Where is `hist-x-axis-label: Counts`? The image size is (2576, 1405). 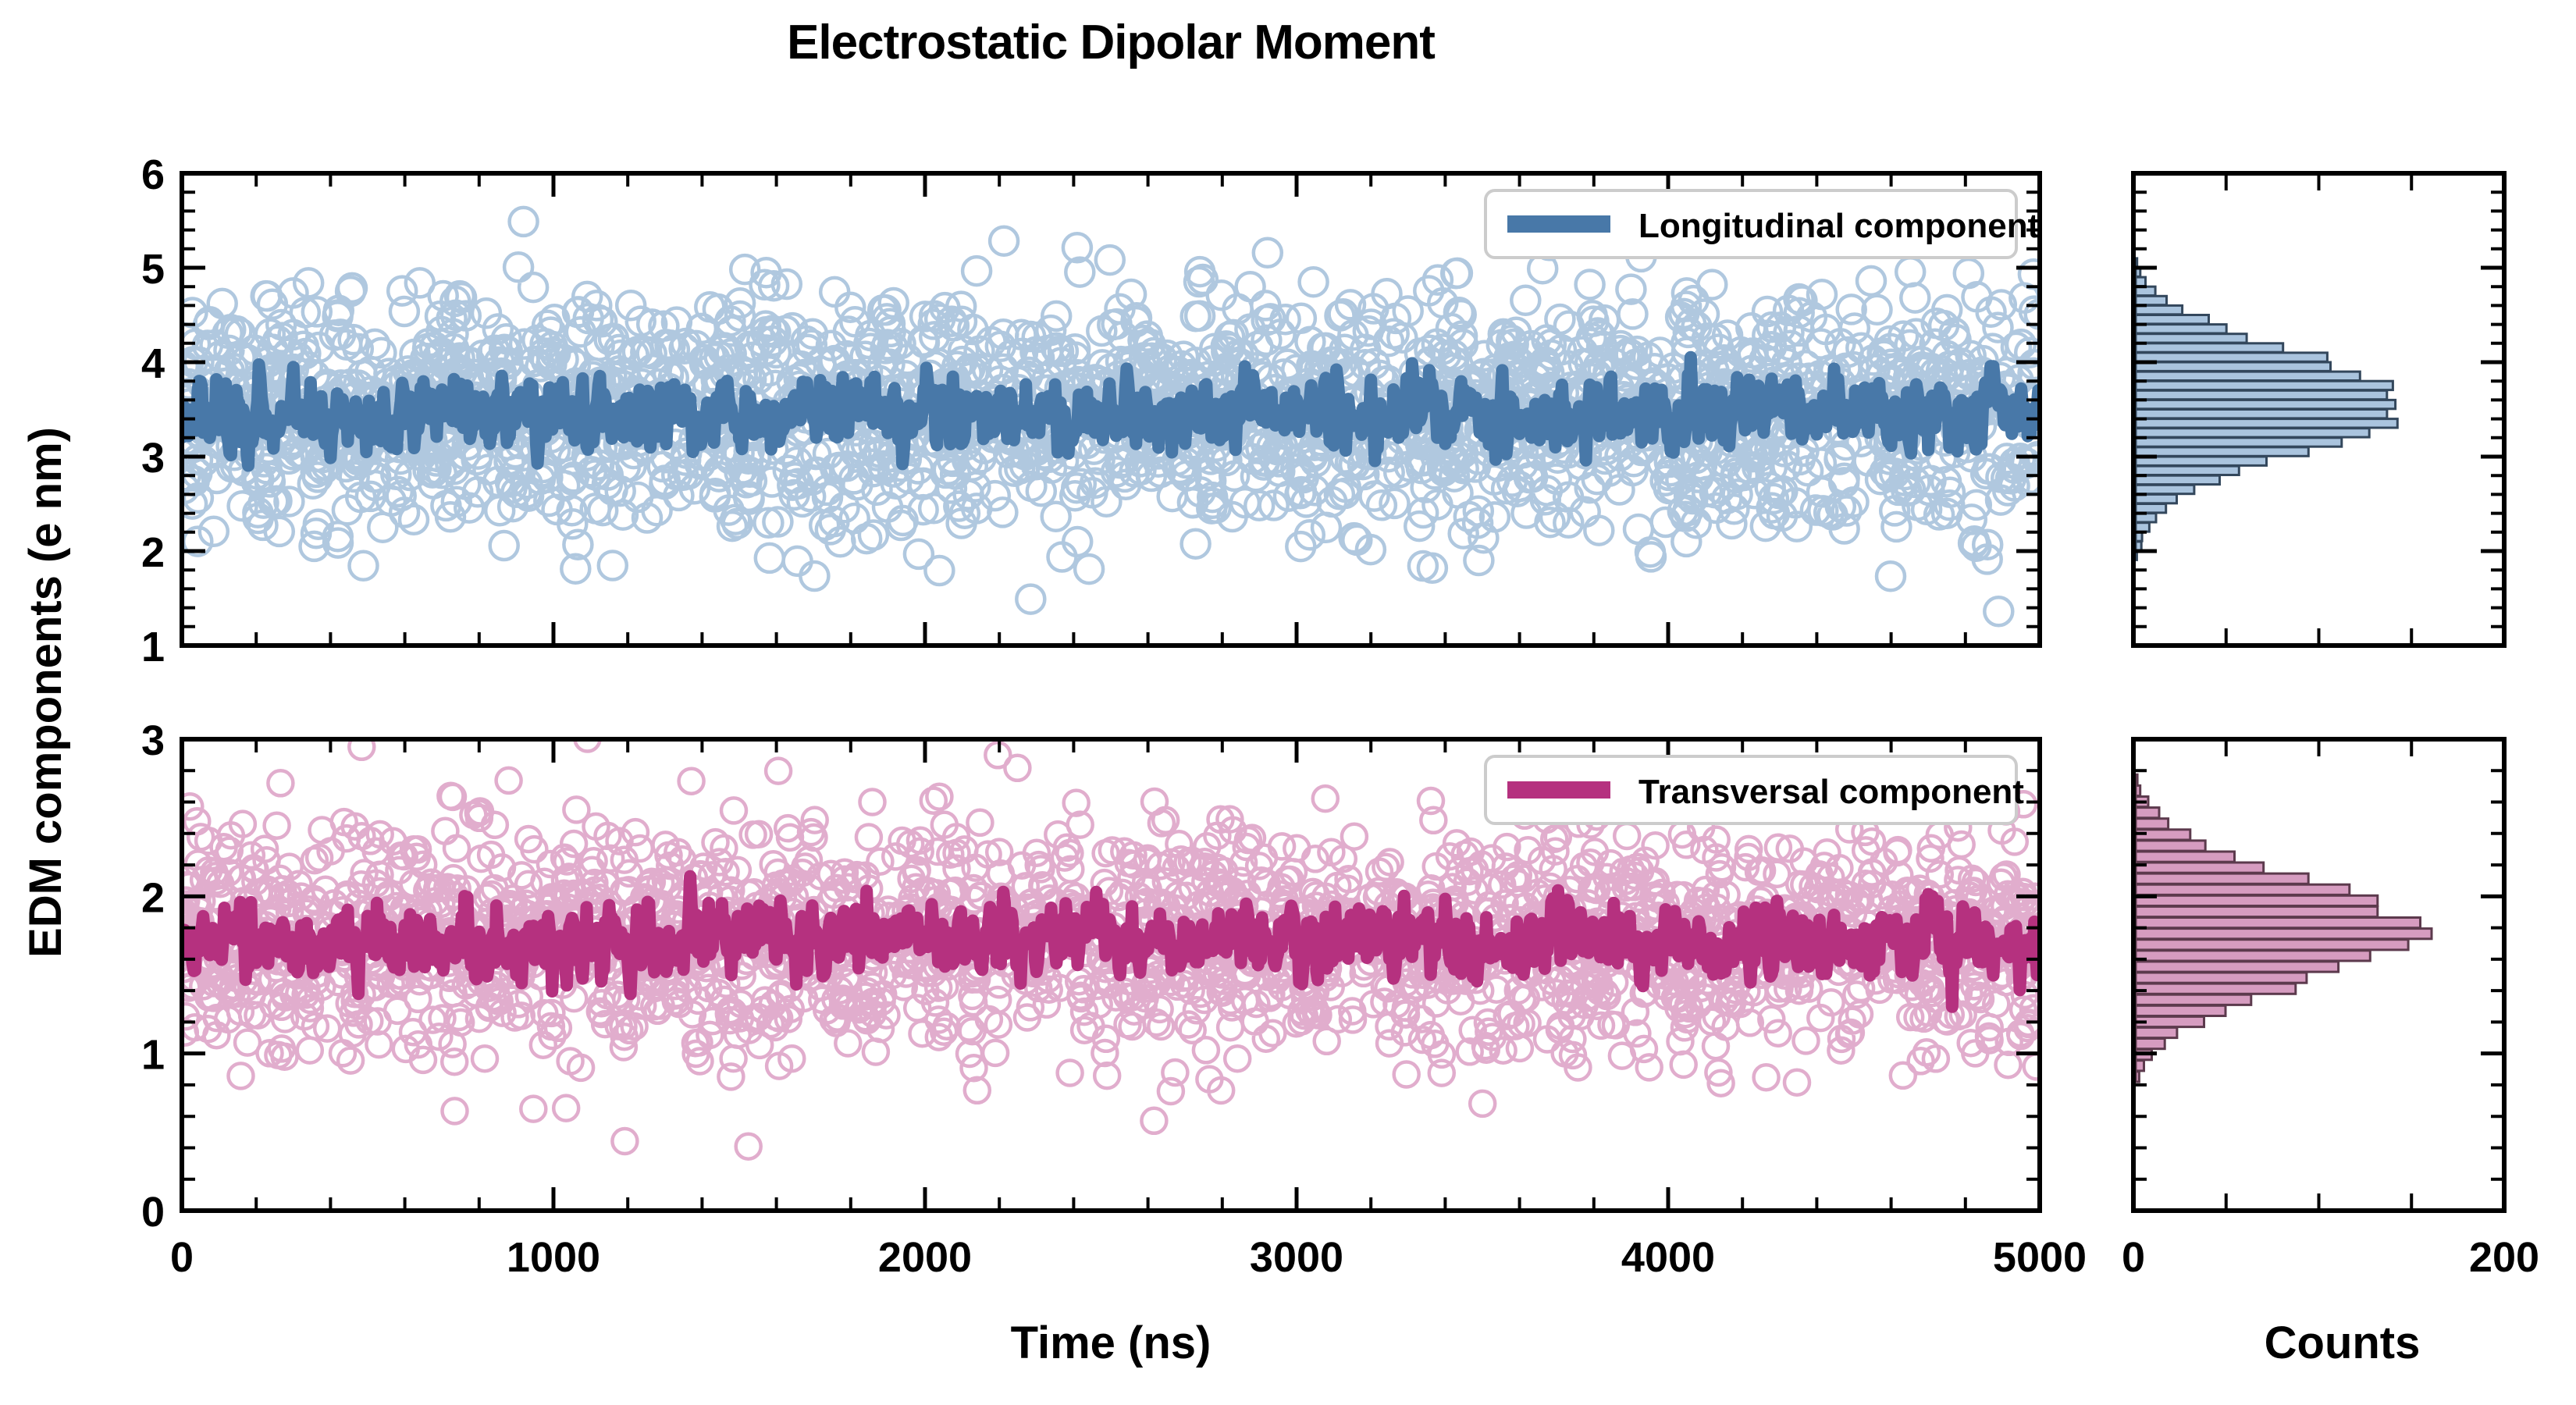 hist-x-axis-label: Counts is located at coordinates (2343, 1343).